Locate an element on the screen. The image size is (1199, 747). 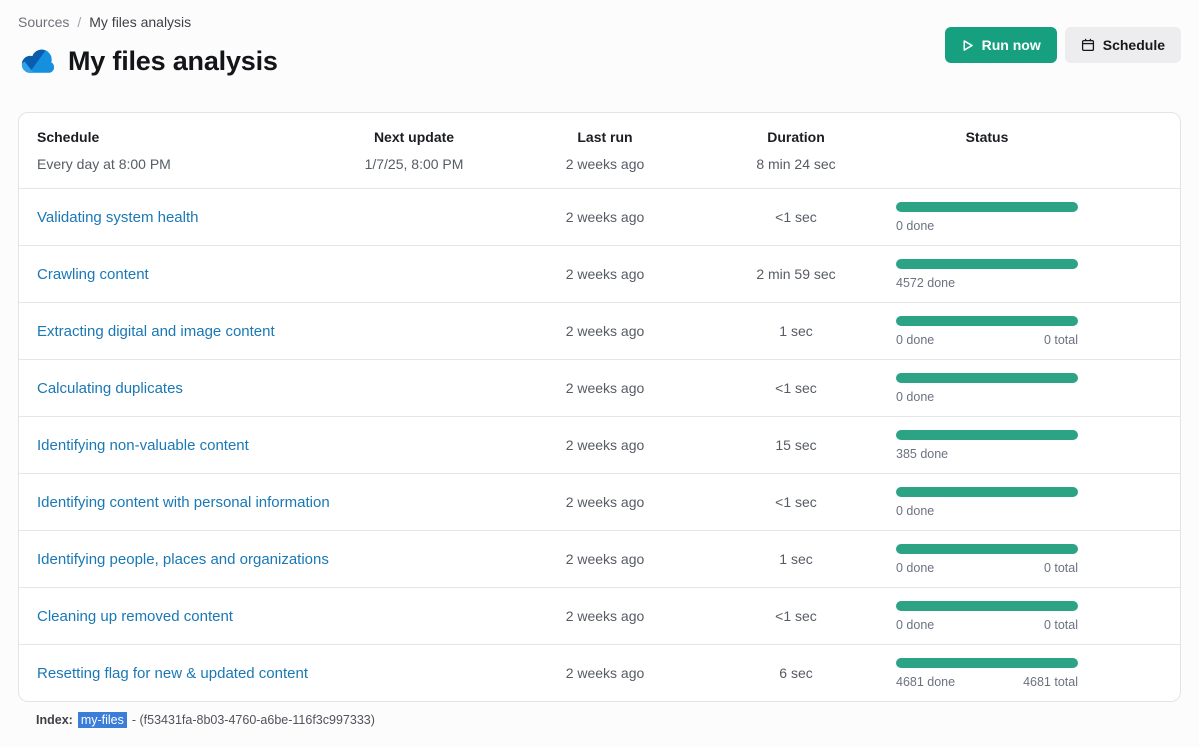
index-label: Index: is located at coordinates (54, 720).